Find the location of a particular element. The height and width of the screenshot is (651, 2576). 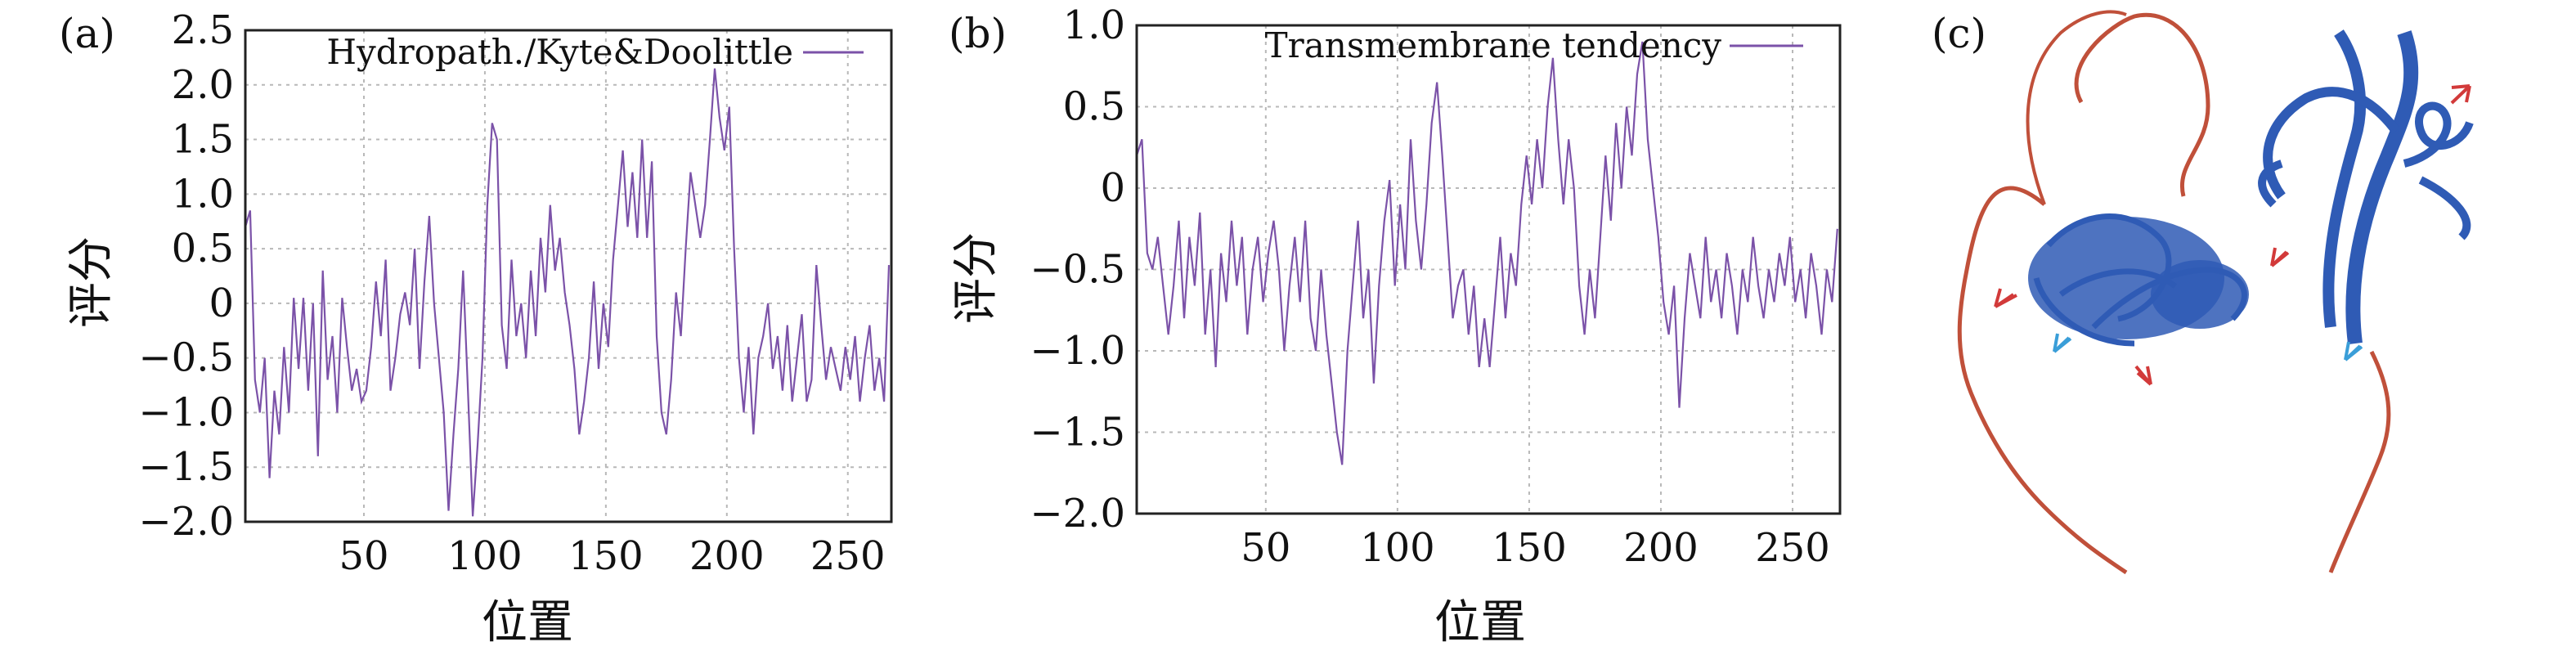

right-structure-domain is located at coordinates (2366, 187).